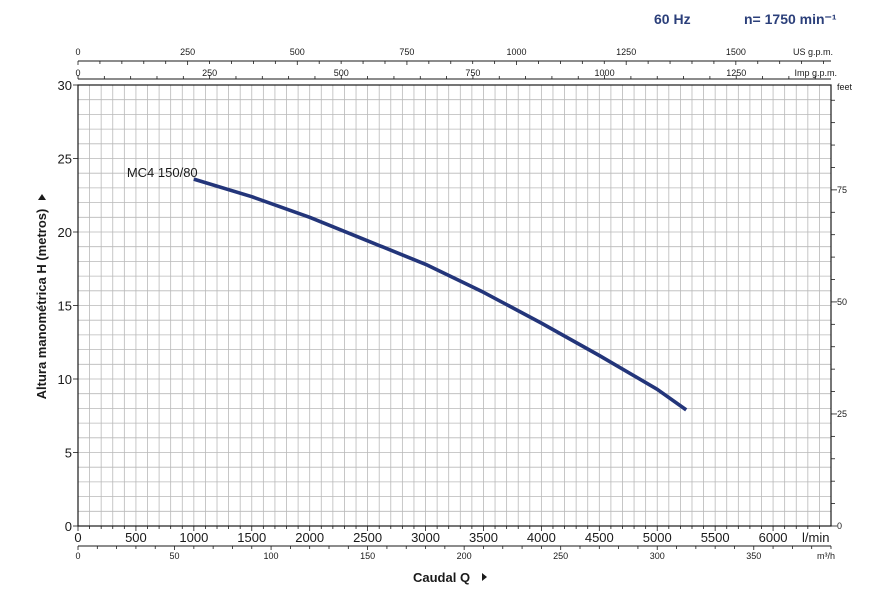  What do you see at coordinates (441, 577) in the screenshot?
I see `x-axis-title: Caudal Q` at bounding box center [441, 577].